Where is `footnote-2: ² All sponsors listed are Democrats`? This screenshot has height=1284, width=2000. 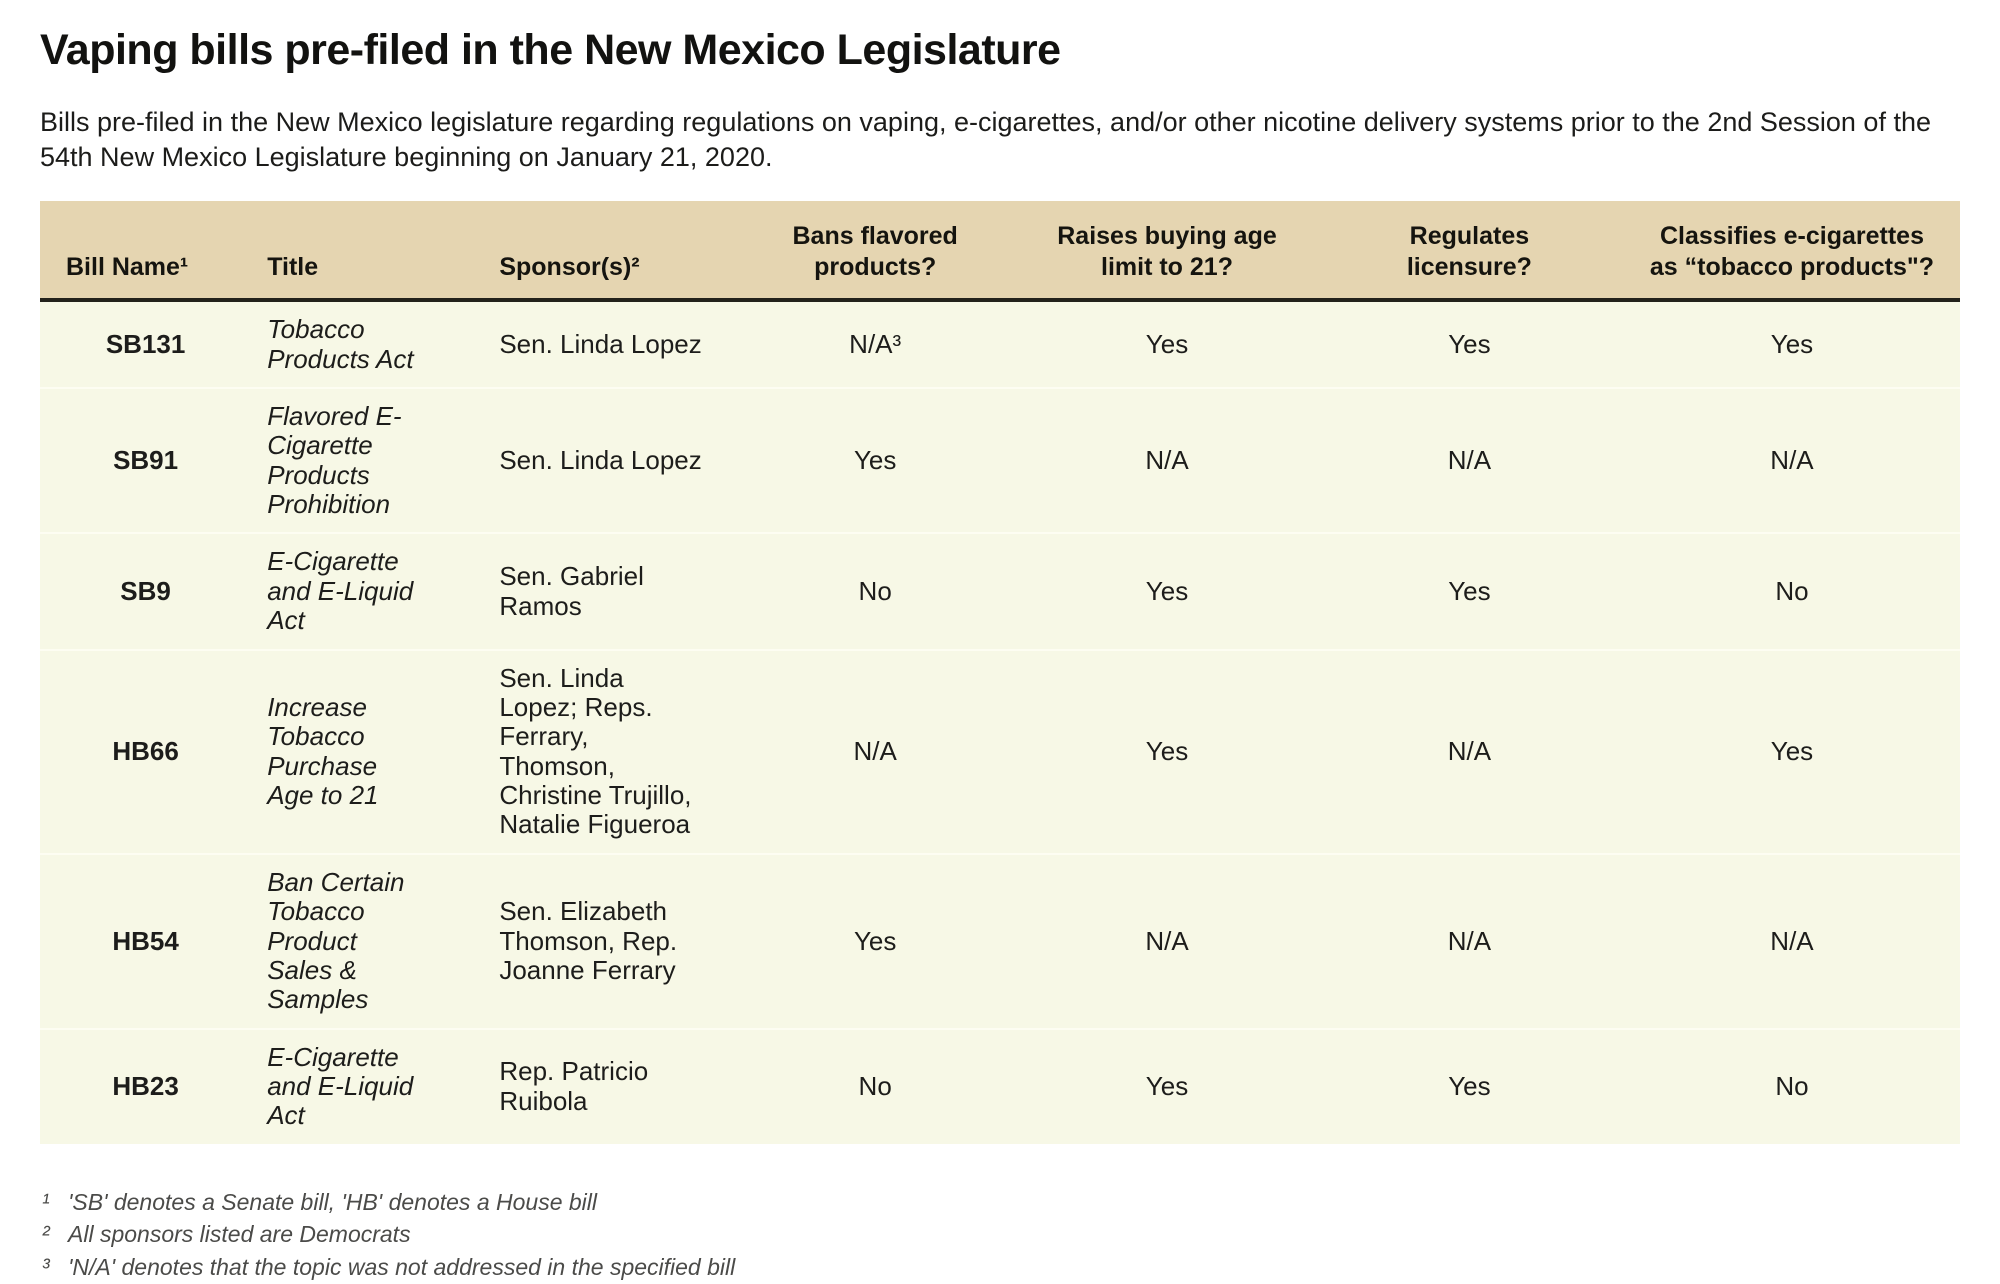
footnote-2: ² All sponsors listed are Democrats is located at coordinates (1001, 1234).